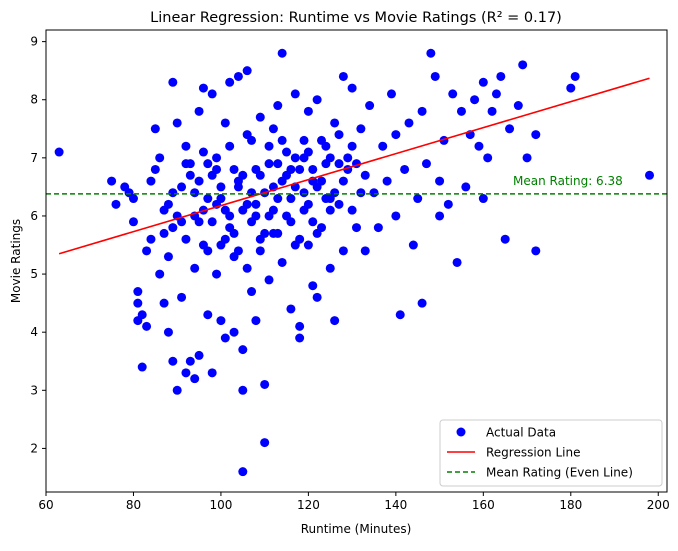 The width and height of the screenshot is (678, 551). I want to click on mean-rating-annotation: Mean Rating: 6.38, so click(568, 181).